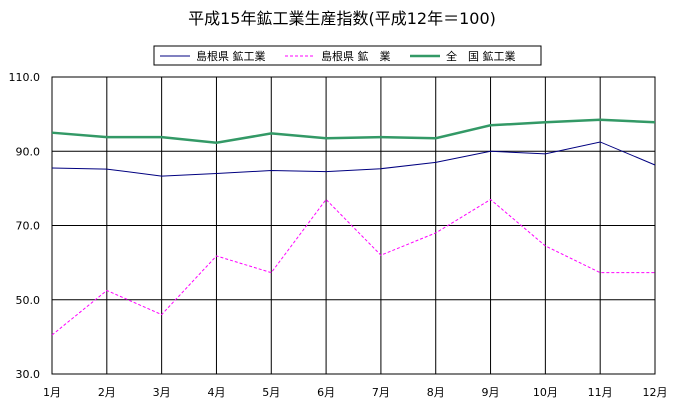  Describe the element at coordinates (481, 56) in the screenshot. I see `legend-label-3: 全 国 鉱工業` at that location.